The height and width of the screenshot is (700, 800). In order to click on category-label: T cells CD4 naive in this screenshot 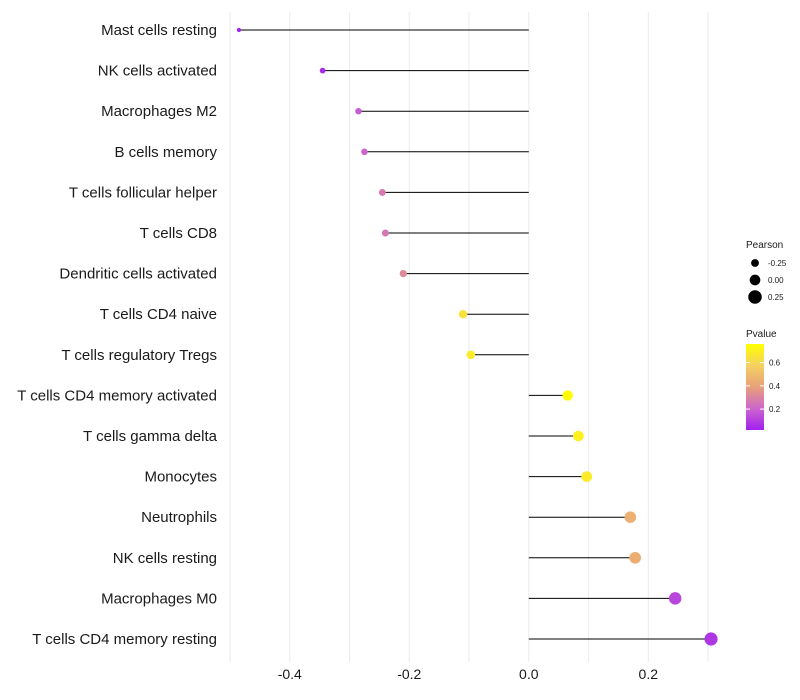, I will do `click(158, 314)`.